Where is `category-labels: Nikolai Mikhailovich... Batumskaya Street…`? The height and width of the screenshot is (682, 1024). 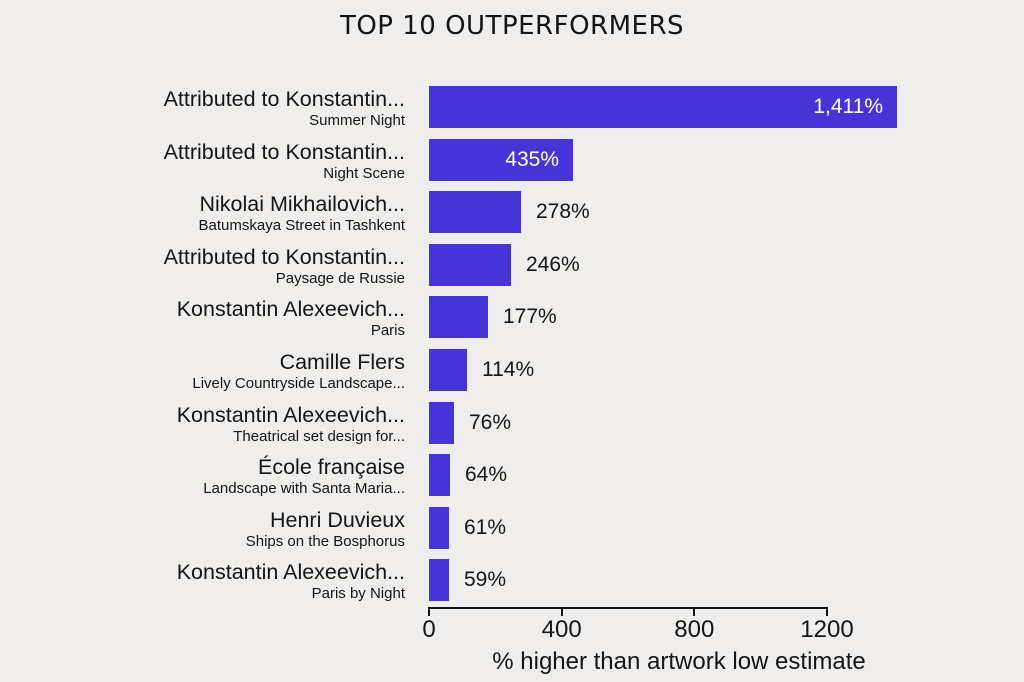 category-labels: Nikolai Mikhailovich... Batumskaya Street… is located at coordinates (203, 213).